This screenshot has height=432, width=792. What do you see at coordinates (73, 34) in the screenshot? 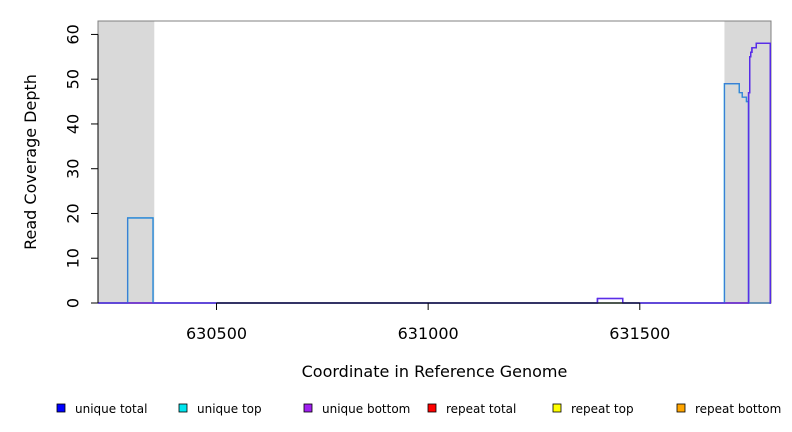
I see `y-tick-label: 60` at bounding box center [73, 34].